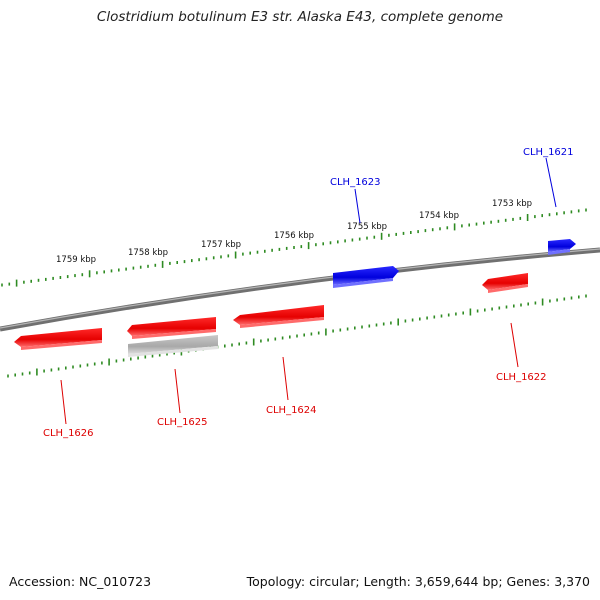 This screenshot has width=600, height=600. Describe the element at coordinates (173, 346) in the screenshot. I see `gene-clh-1625-pseudo` at that location.